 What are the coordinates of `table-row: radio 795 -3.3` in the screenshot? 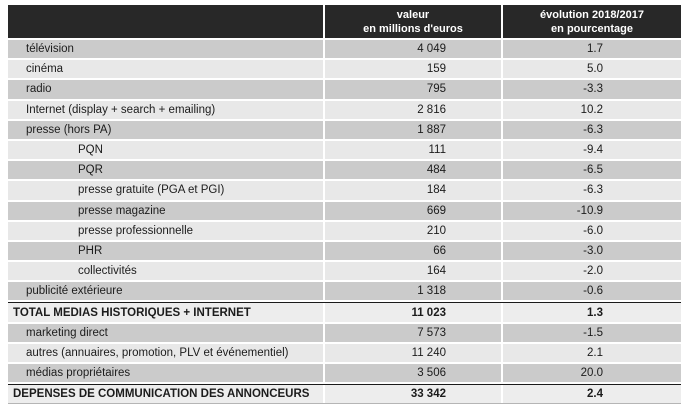 It's located at (344, 89).